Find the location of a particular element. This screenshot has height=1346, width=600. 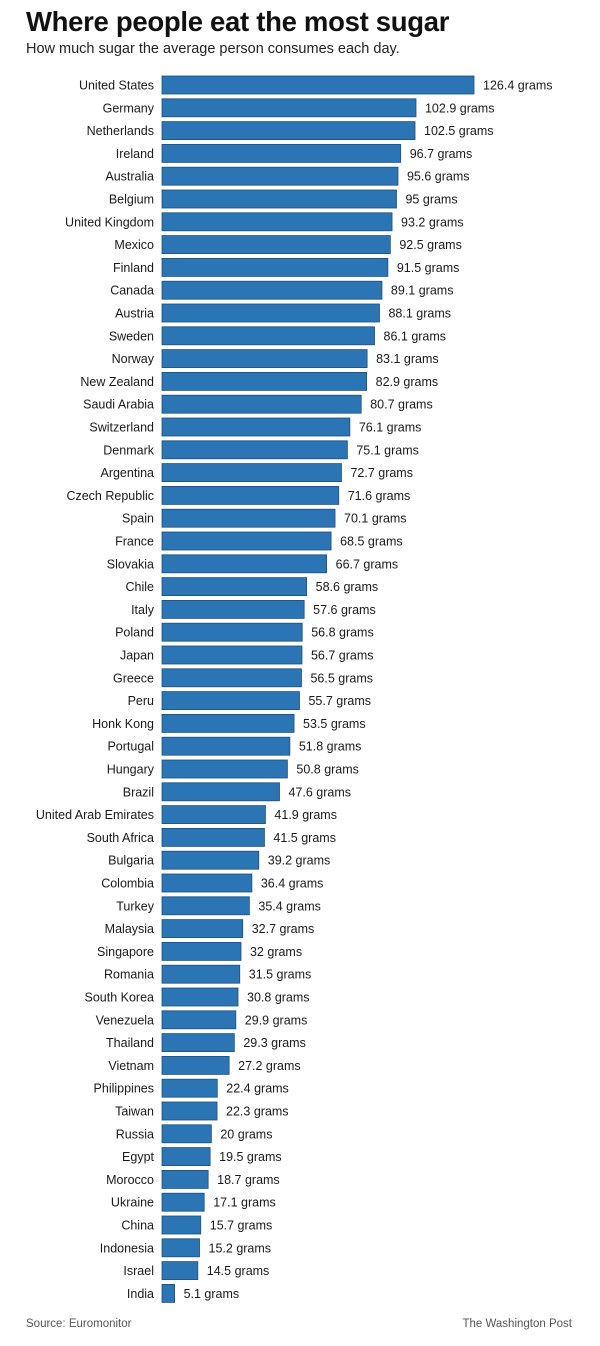

category-label: Taiwan is located at coordinates (134, 1112).